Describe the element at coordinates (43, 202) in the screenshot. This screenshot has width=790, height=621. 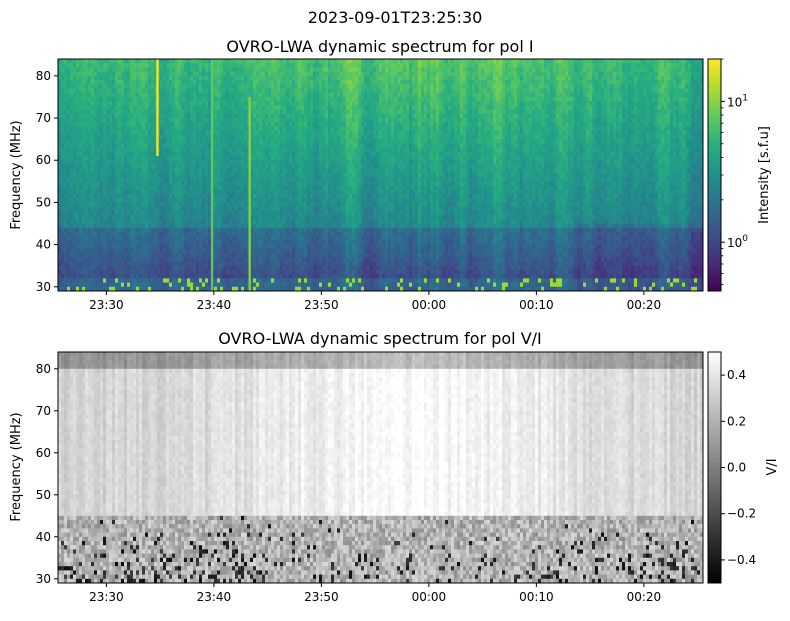
I see `panel1-ytick-label: 50` at that location.